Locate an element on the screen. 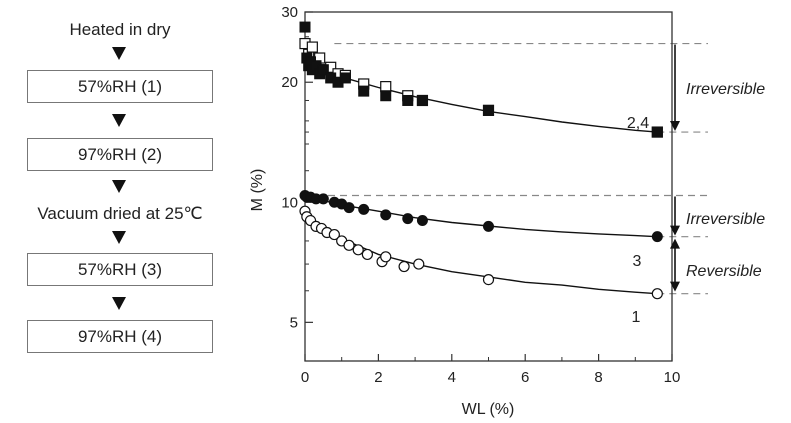 The image size is (791, 423). flow-step-heated: Heated in dry is located at coordinates (120, 29).